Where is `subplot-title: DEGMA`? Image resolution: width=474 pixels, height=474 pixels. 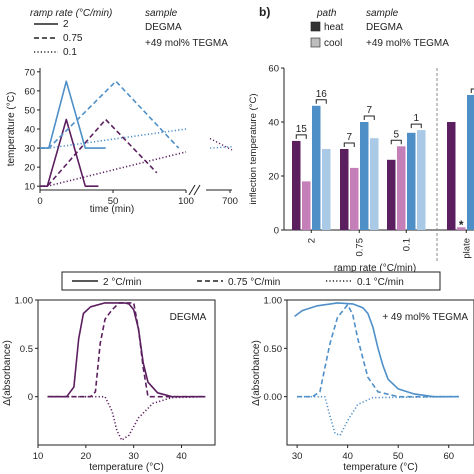 subplot-title: DEGMA is located at coordinates (188, 317).